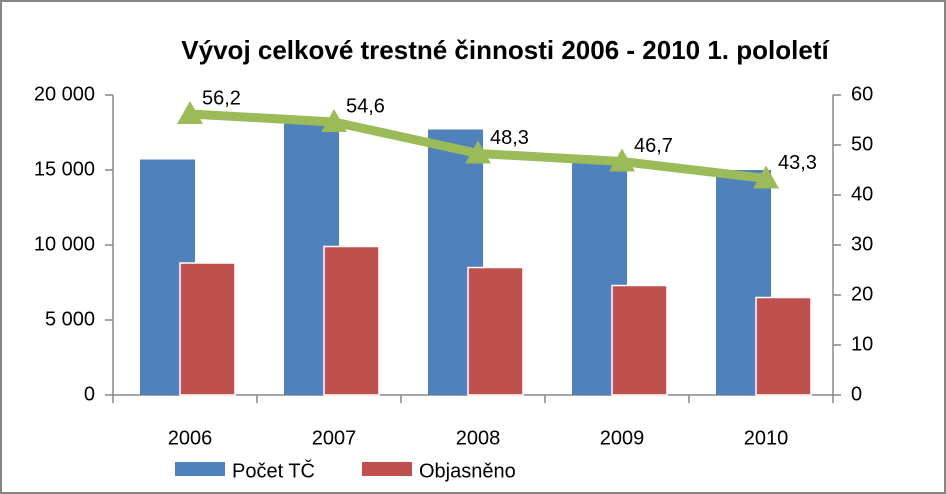 This screenshot has width=946, height=494. Describe the element at coordinates (64, 244) in the screenshot. I see `y-tick-label: 10 000` at that location.